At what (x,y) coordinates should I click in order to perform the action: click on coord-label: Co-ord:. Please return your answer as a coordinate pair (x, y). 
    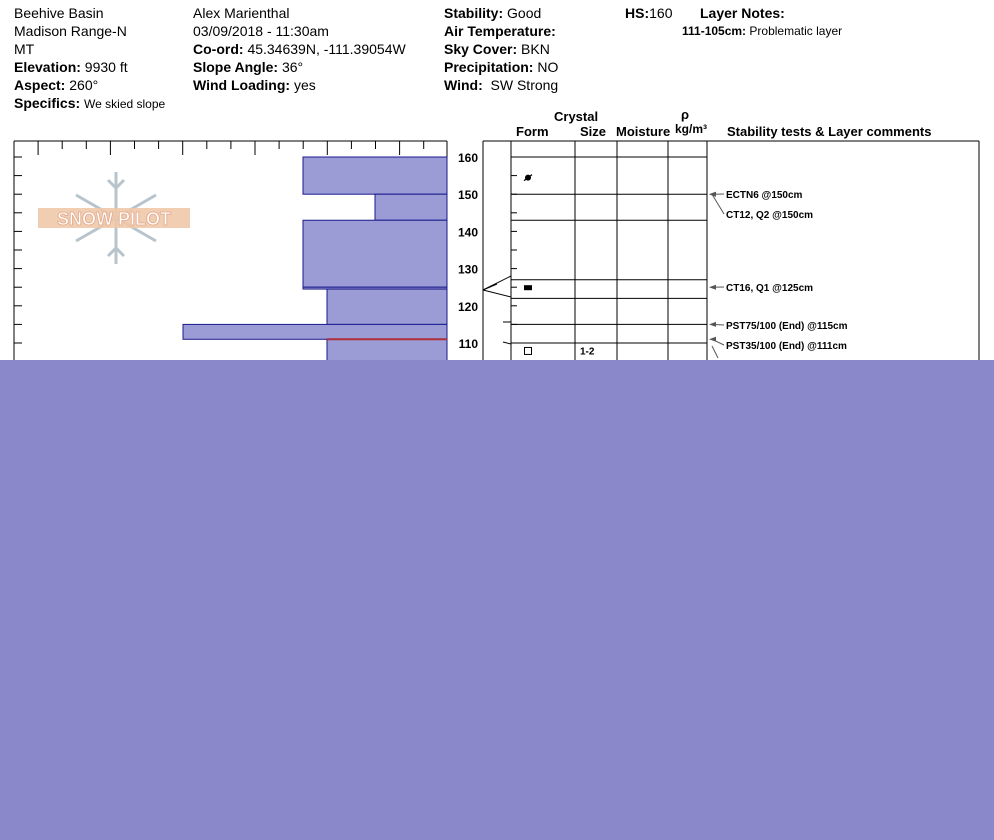
    Looking at the image, I should click on (218, 49).